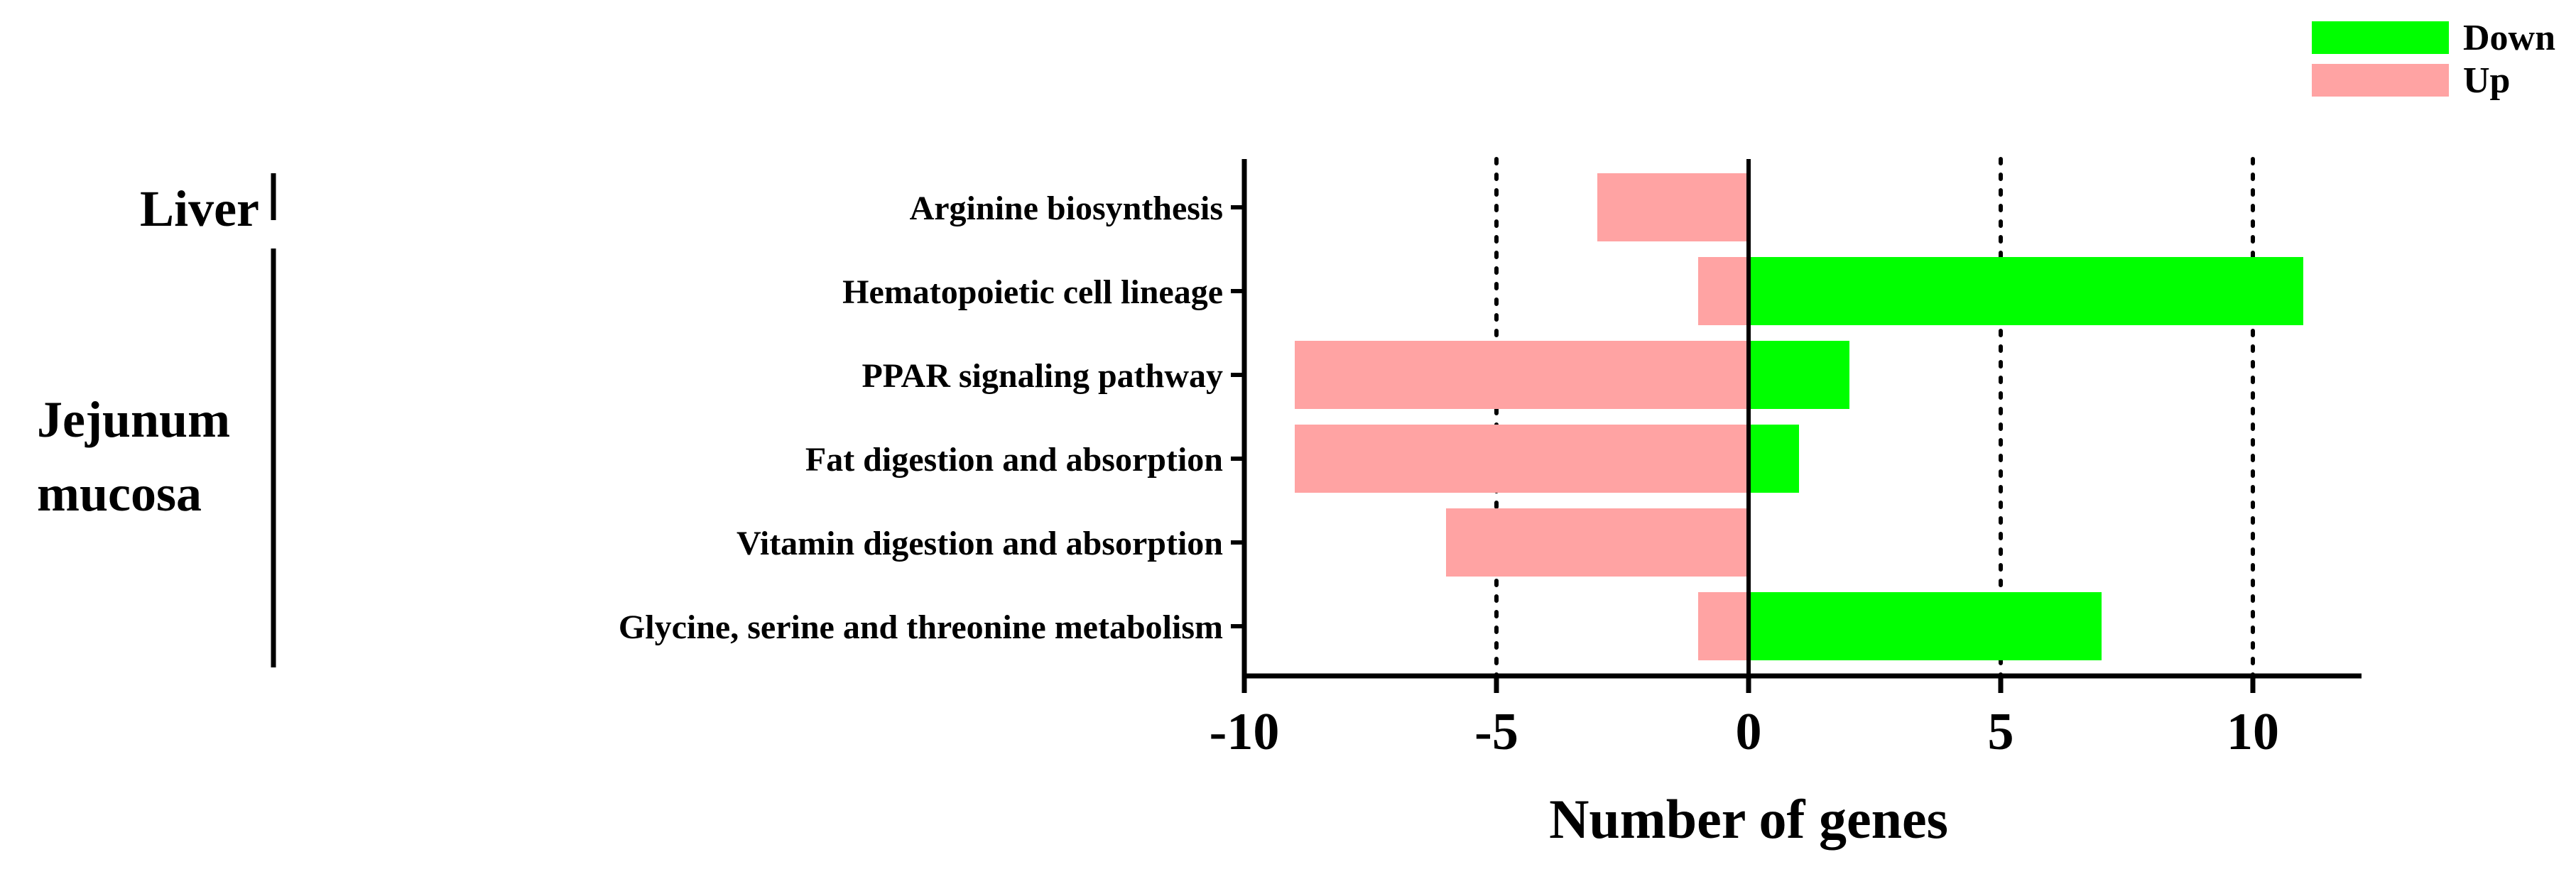 The height and width of the screenshot is (879, 2576). Describe the element at coordinates (1043, 376) in the screenshot. I see `category-label: PPAR signaling pathway` at that location.